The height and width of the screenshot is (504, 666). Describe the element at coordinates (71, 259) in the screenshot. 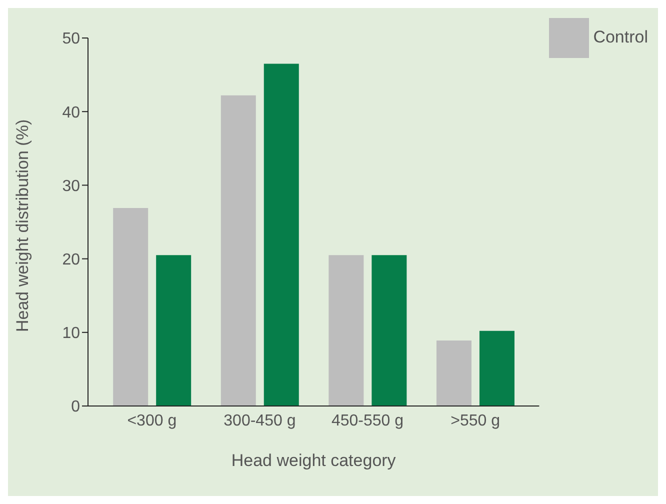

I see `y-tick-label: 20` at that location.